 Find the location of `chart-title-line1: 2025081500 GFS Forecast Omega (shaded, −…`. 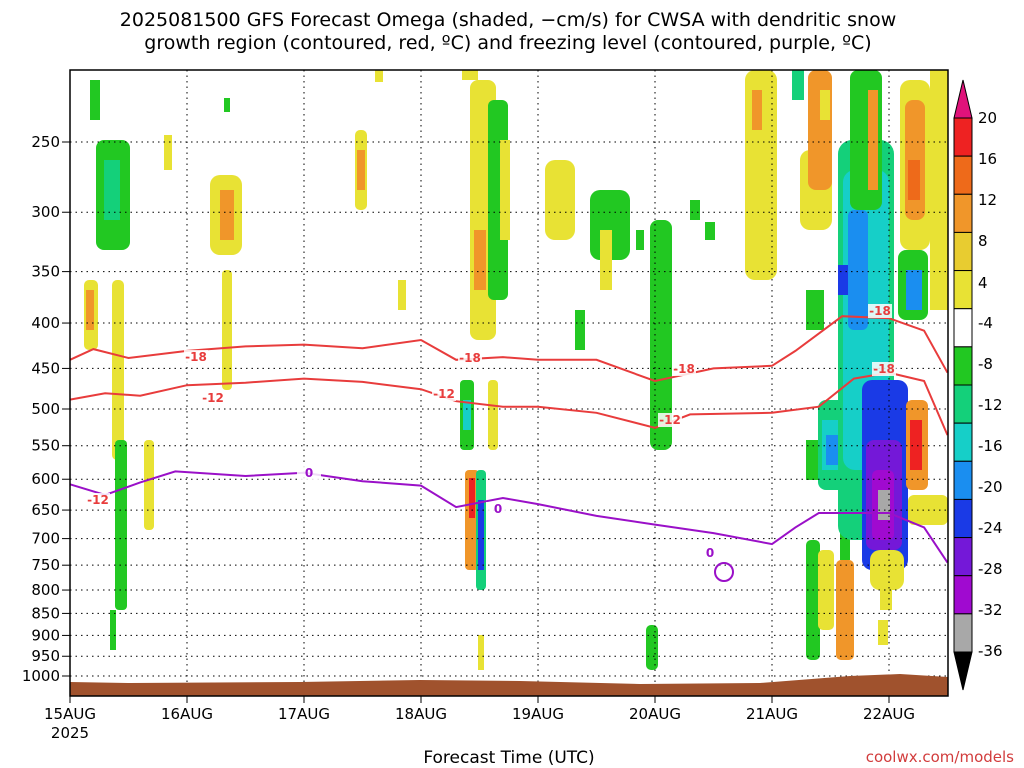

chart-title-line1: 2025081500 GFS Forecast Omega (shaded, −… is located at coordinates (508, 20).